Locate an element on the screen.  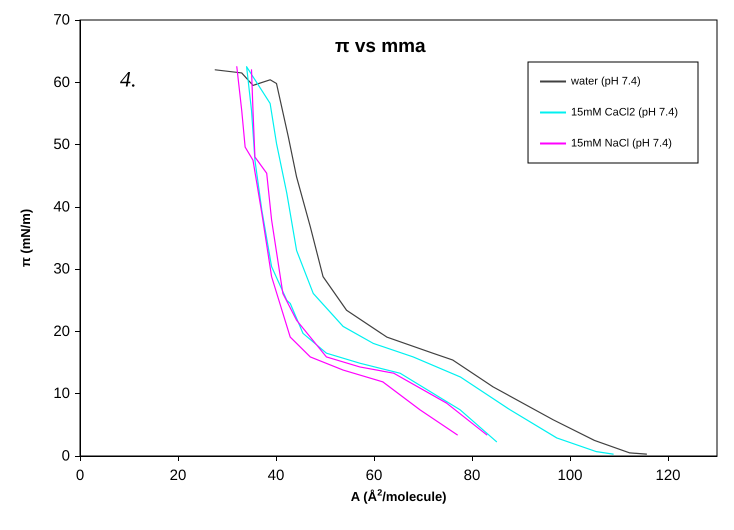
legend-label: 15mM NaCl (pH 7.4) is located at coordinates (621, 144).